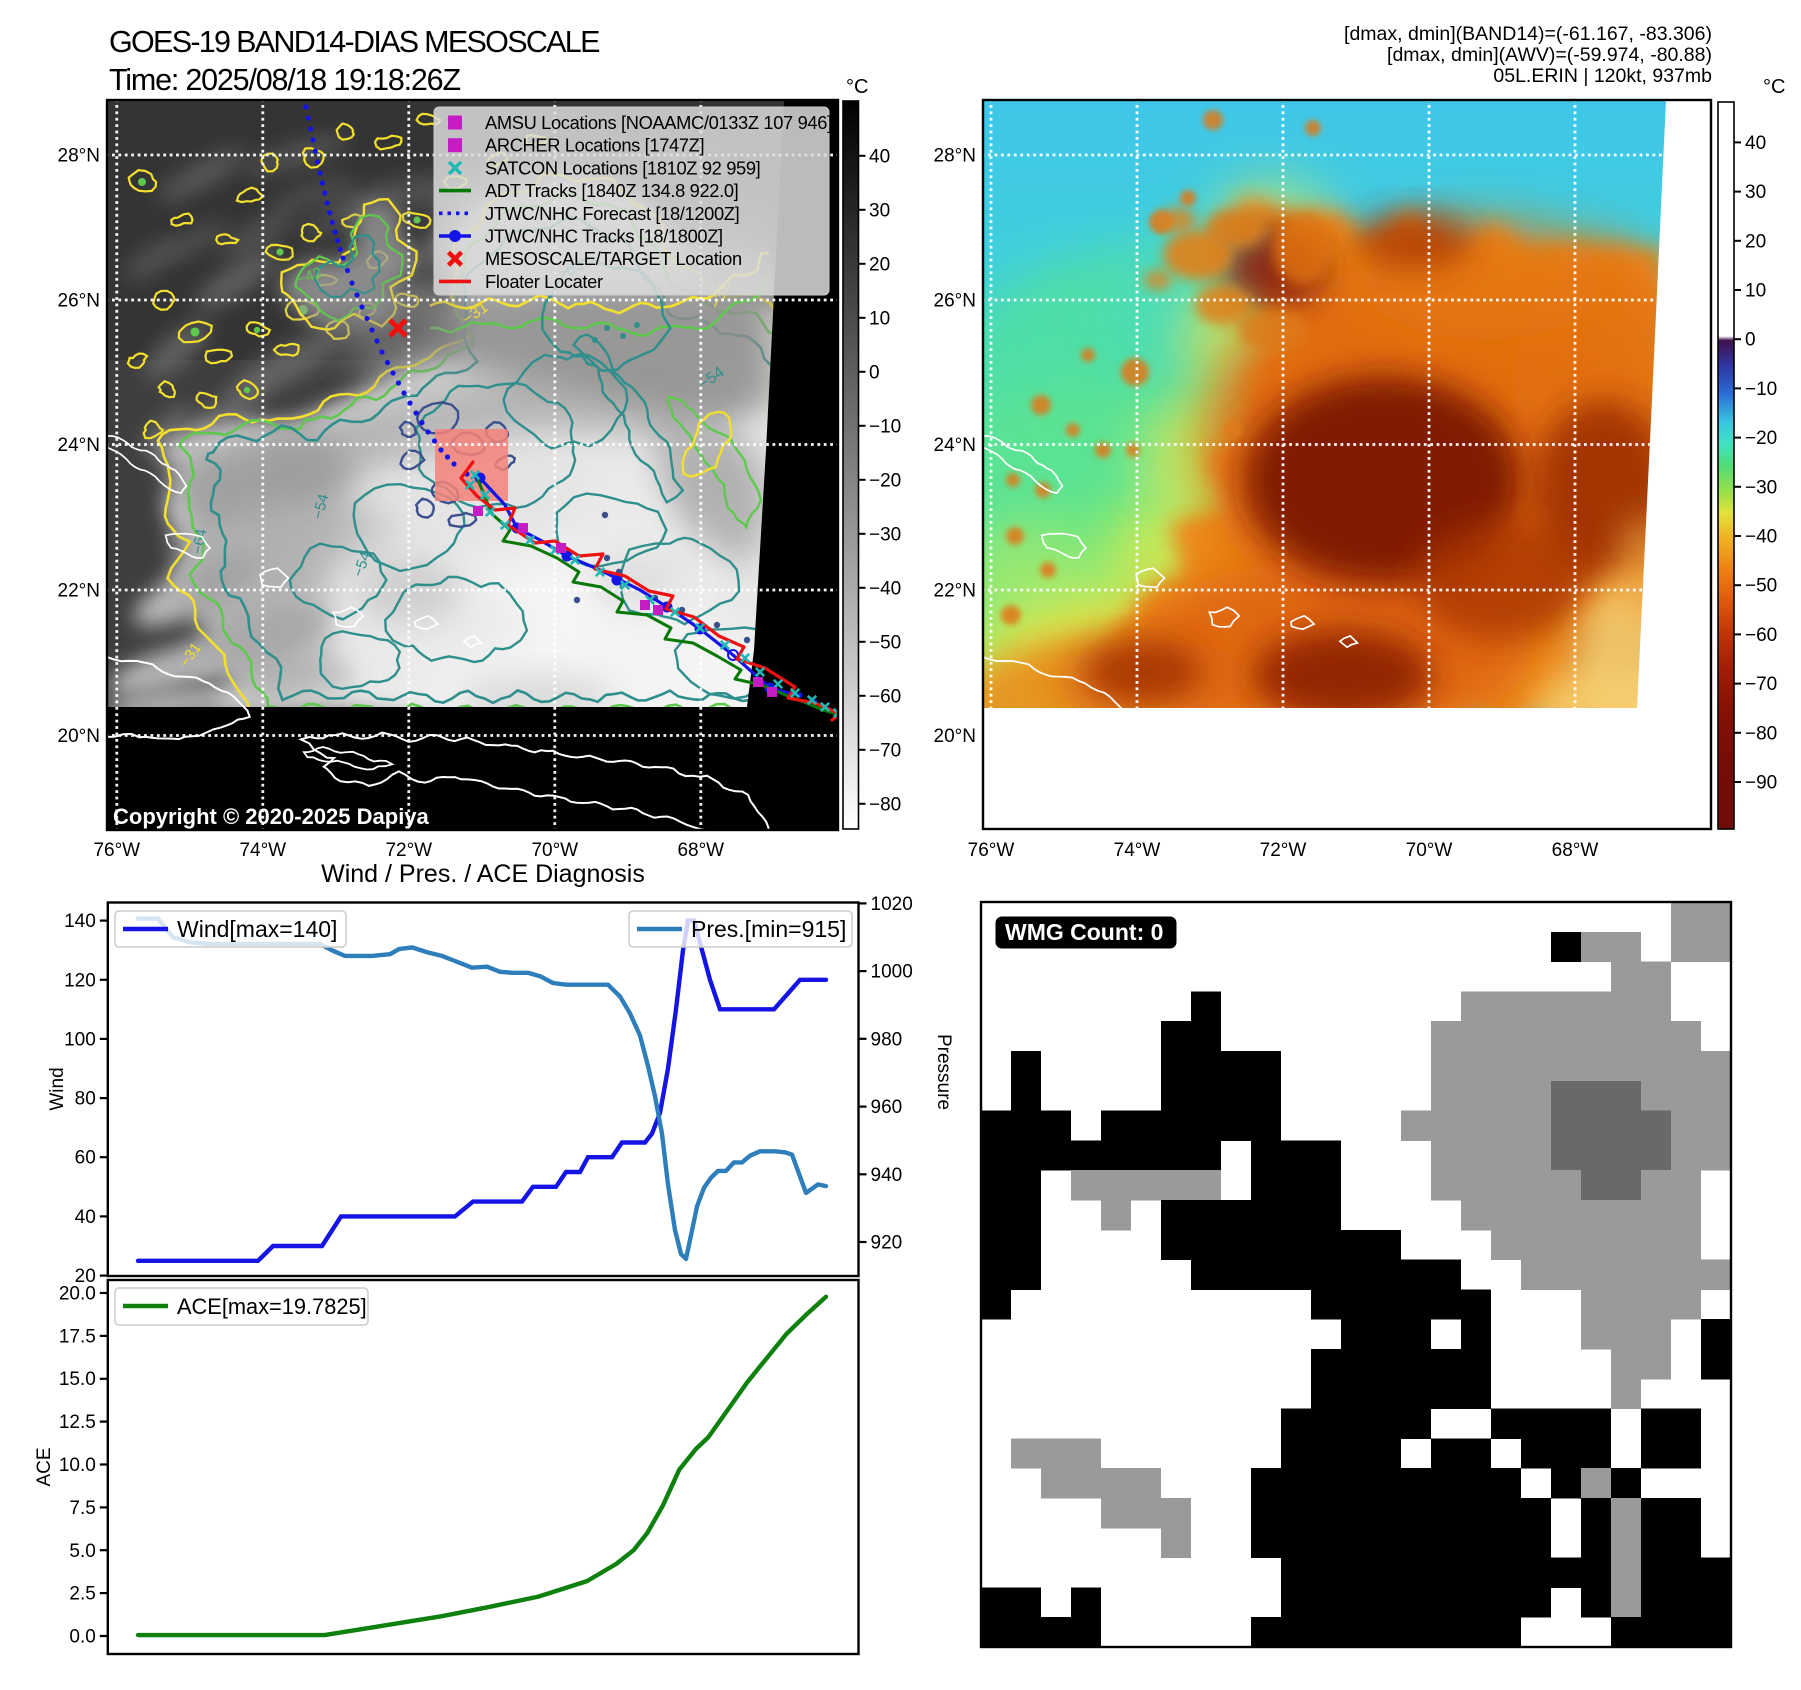 The image size is (1801, 1690). I want to click on svg-text: ADT Tracks [1840Z 134.8 922.0], so click(611, 190).